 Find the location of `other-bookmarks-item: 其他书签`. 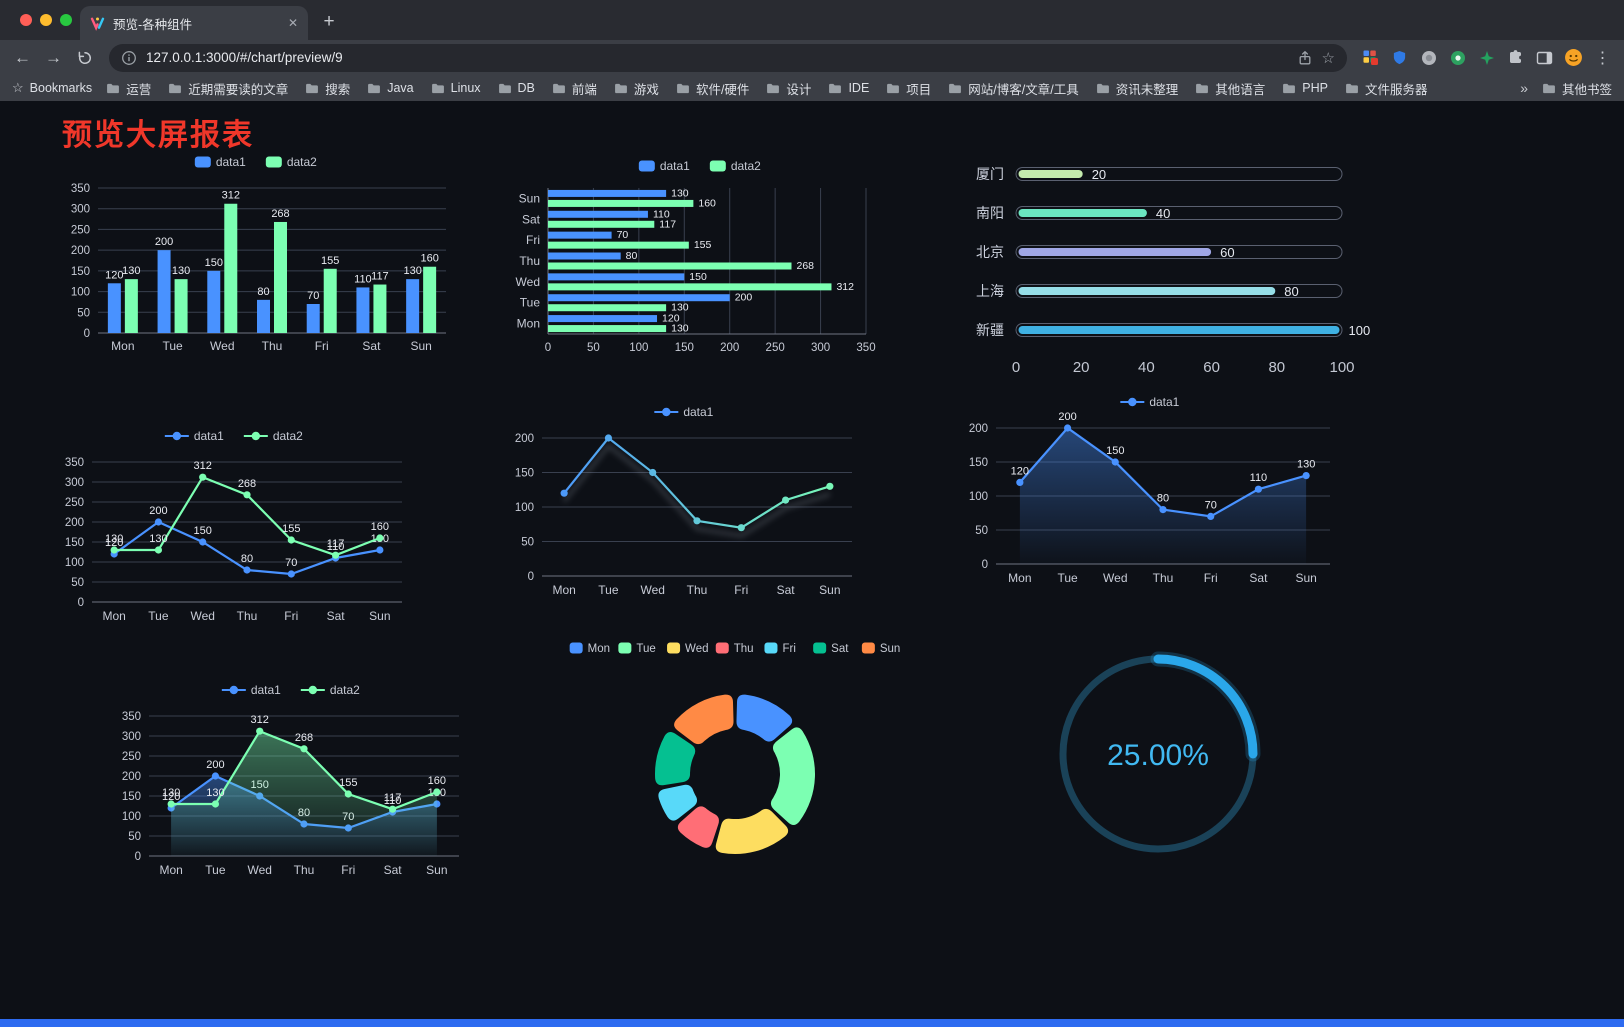

other-bookmarks-item: 其他书签 is located at coordinates (1577, 88).